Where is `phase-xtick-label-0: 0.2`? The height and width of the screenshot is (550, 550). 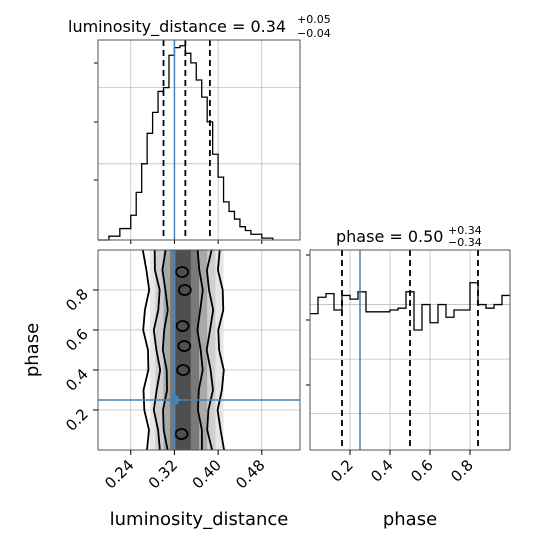
phase-xtick-label-0: 0.2 is located at coordinates (342, 471).